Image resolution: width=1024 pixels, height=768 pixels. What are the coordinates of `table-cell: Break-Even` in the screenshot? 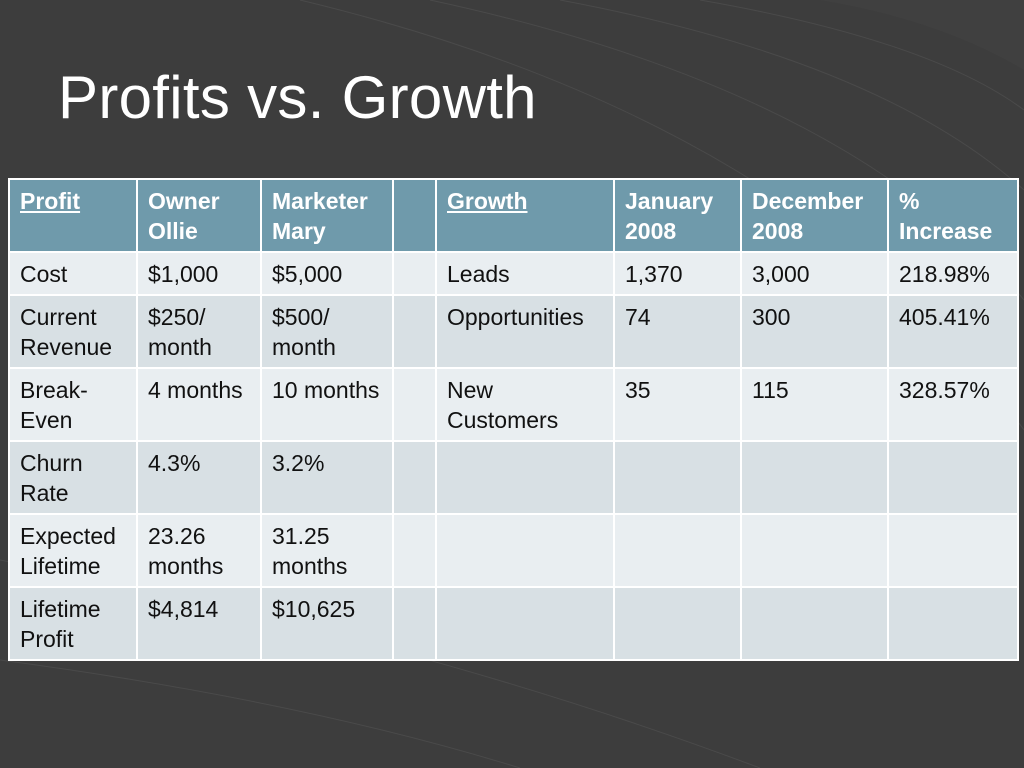 It's located at (73, 404).